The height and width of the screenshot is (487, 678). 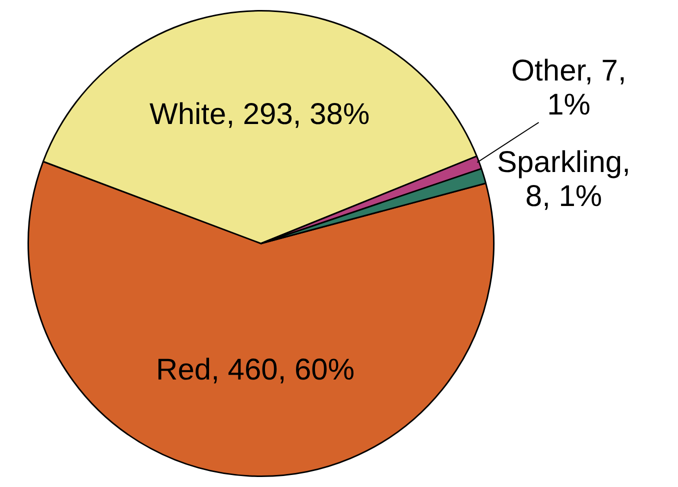 I want to click on slice-label: Red, 460, 60%, so click(x=255, y=370).